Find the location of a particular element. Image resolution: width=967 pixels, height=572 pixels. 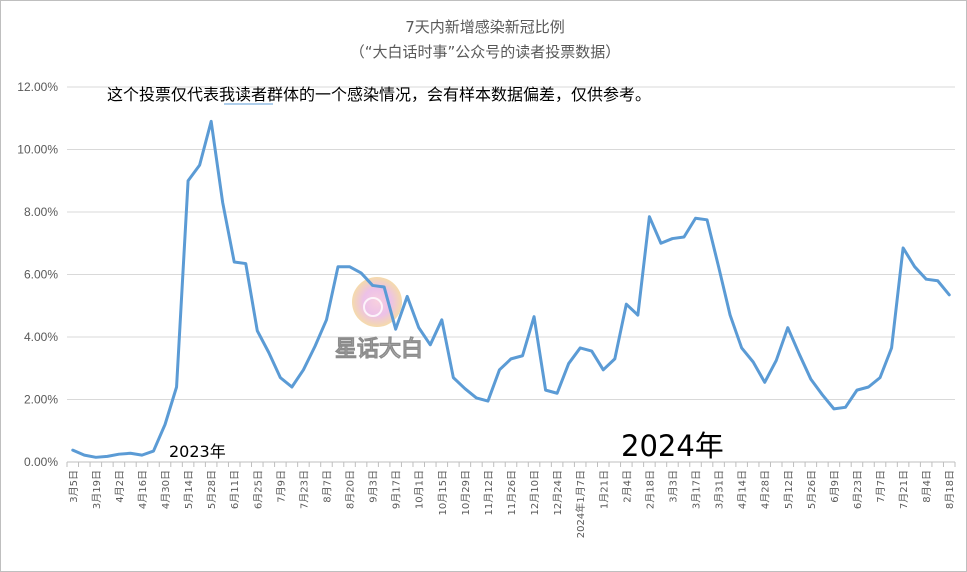

x-tick-label: 2月4日 is located at coordinates (627, 486).